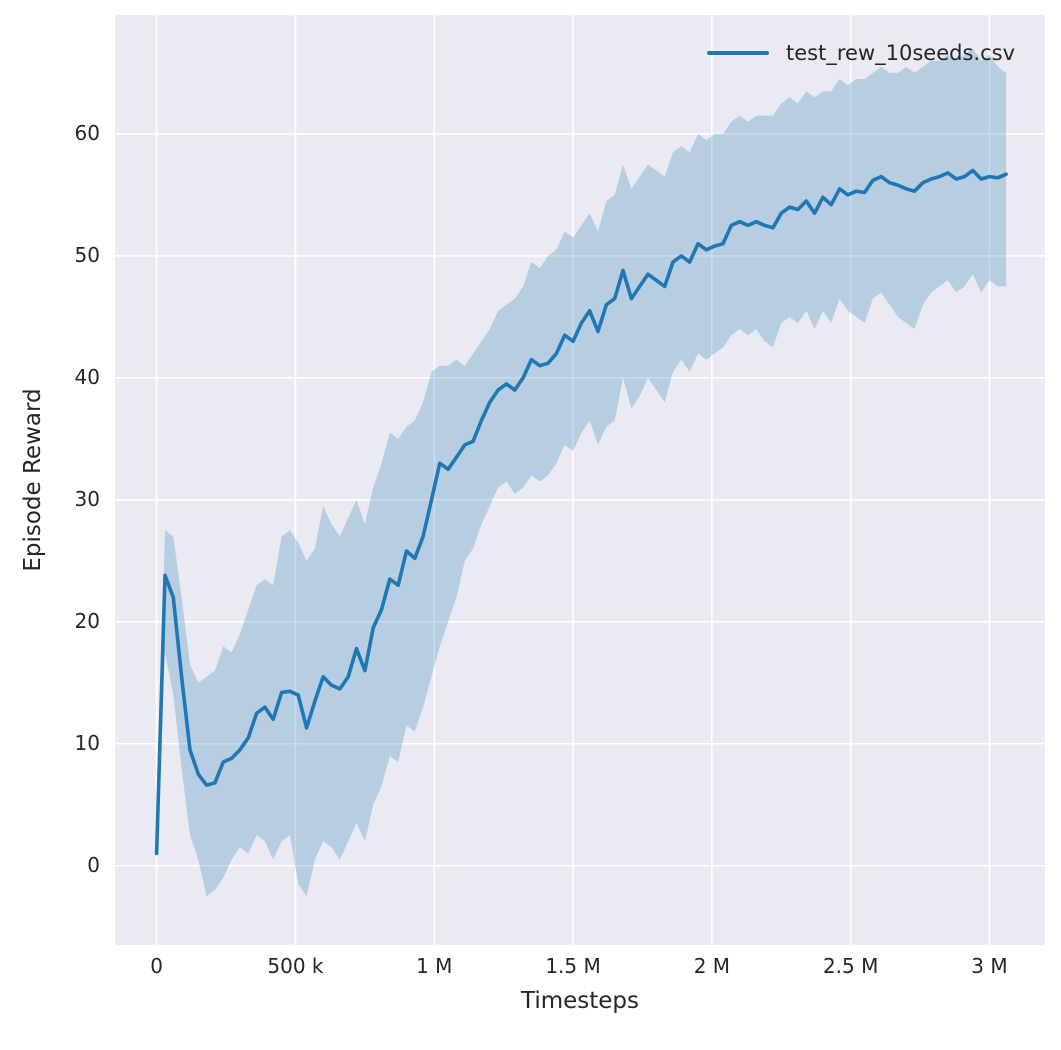 This screenshot has width=1061, height=1050. What do you see at coordinates (712, 966) in the screenshot?
I see `x-tick-label: 2 M` at bounding box center [712, 966].